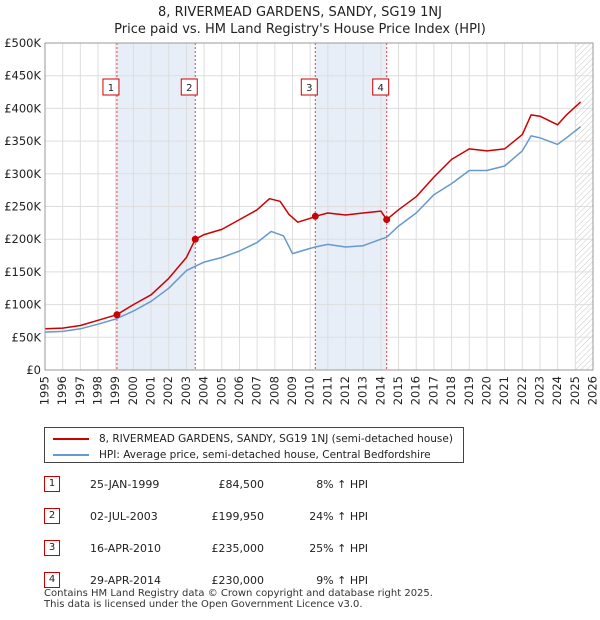 The height and width of the screenshot is (620, 600). I want to click on x-tick-label: 2013, so click(363, 390).